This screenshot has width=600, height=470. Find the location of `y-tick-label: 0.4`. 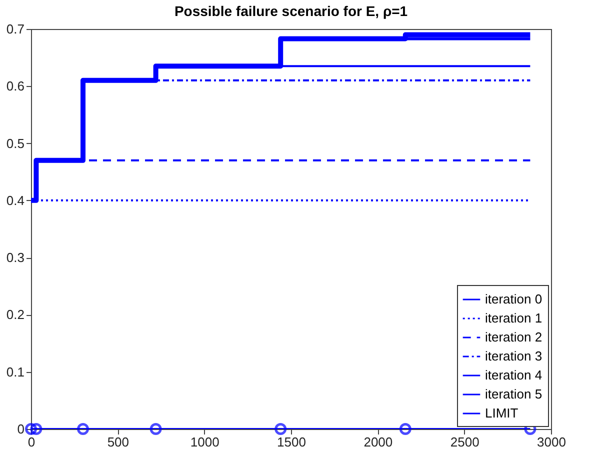

y-tick-label: 0.4 is located at coordinates (15, 200).